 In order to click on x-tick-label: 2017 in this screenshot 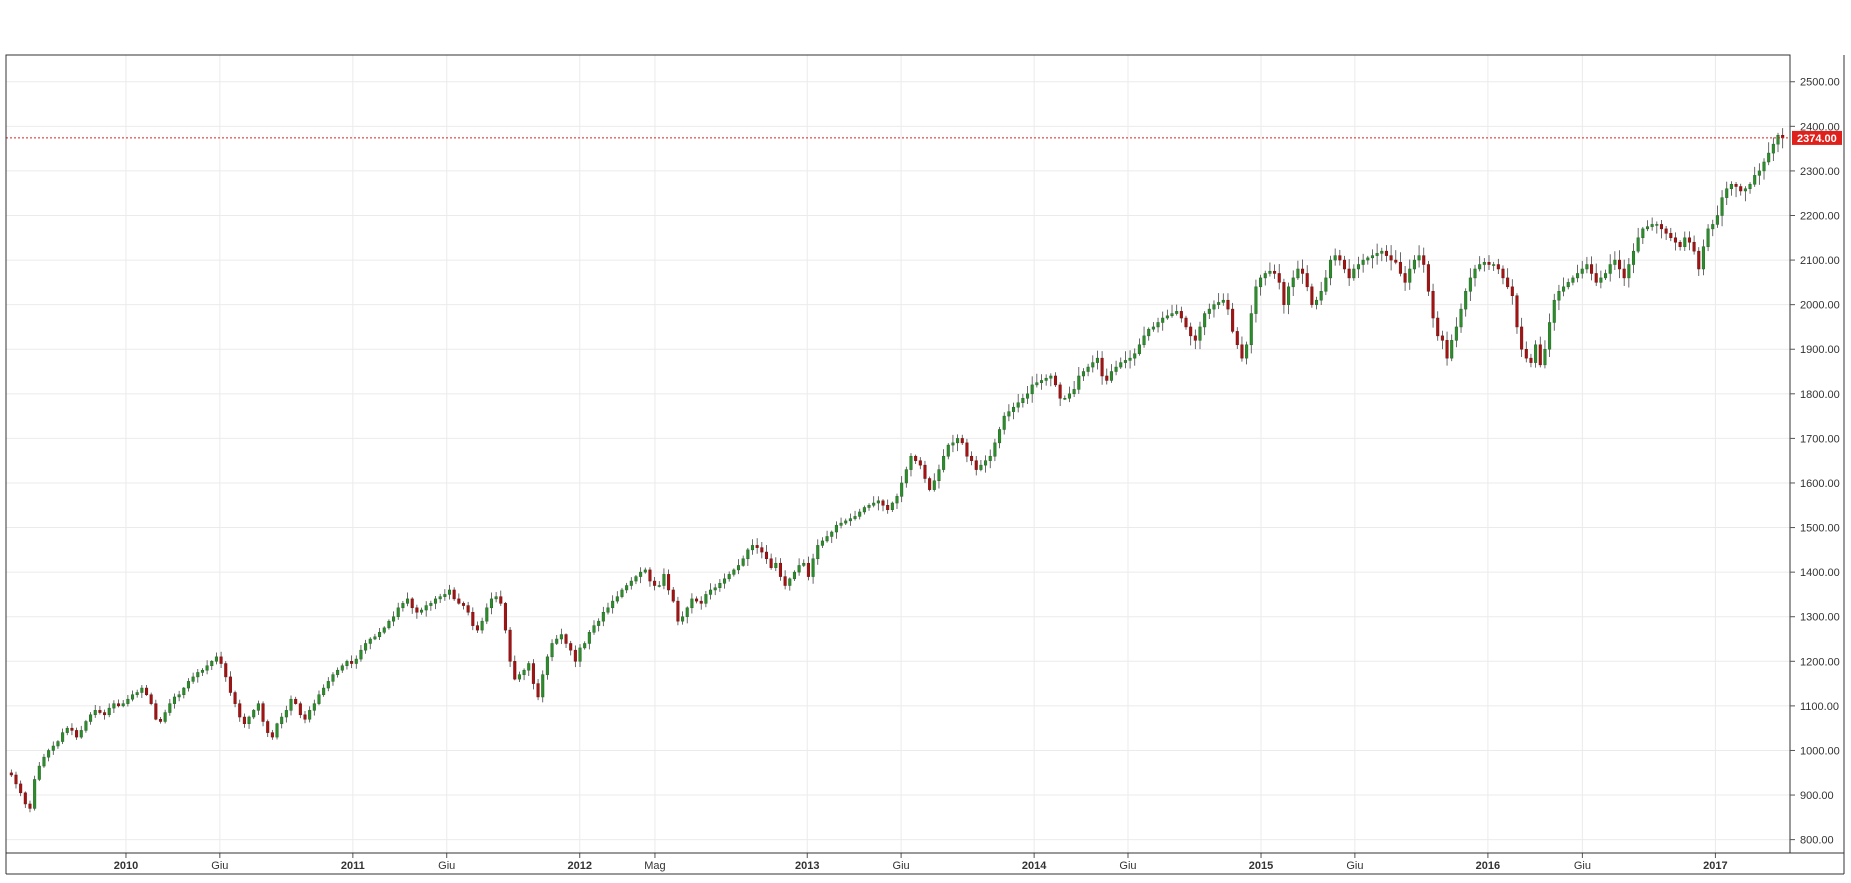, I will do `click(1715, 866)`.